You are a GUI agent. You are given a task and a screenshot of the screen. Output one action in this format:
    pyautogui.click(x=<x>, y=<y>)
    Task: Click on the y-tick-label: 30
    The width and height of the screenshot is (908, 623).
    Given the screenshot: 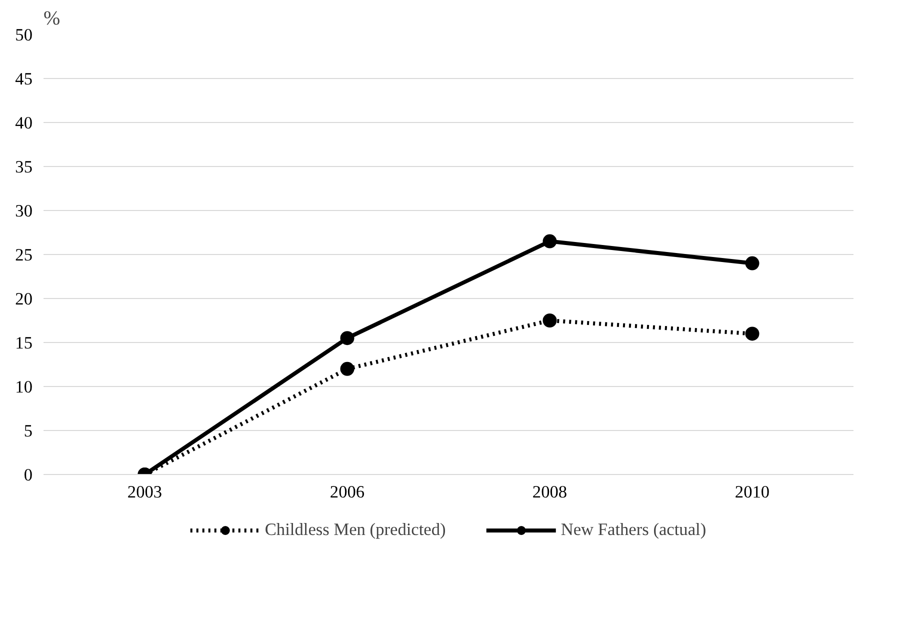 What is the action you would take?
    pyautogui.click(x=23, y=211)
    